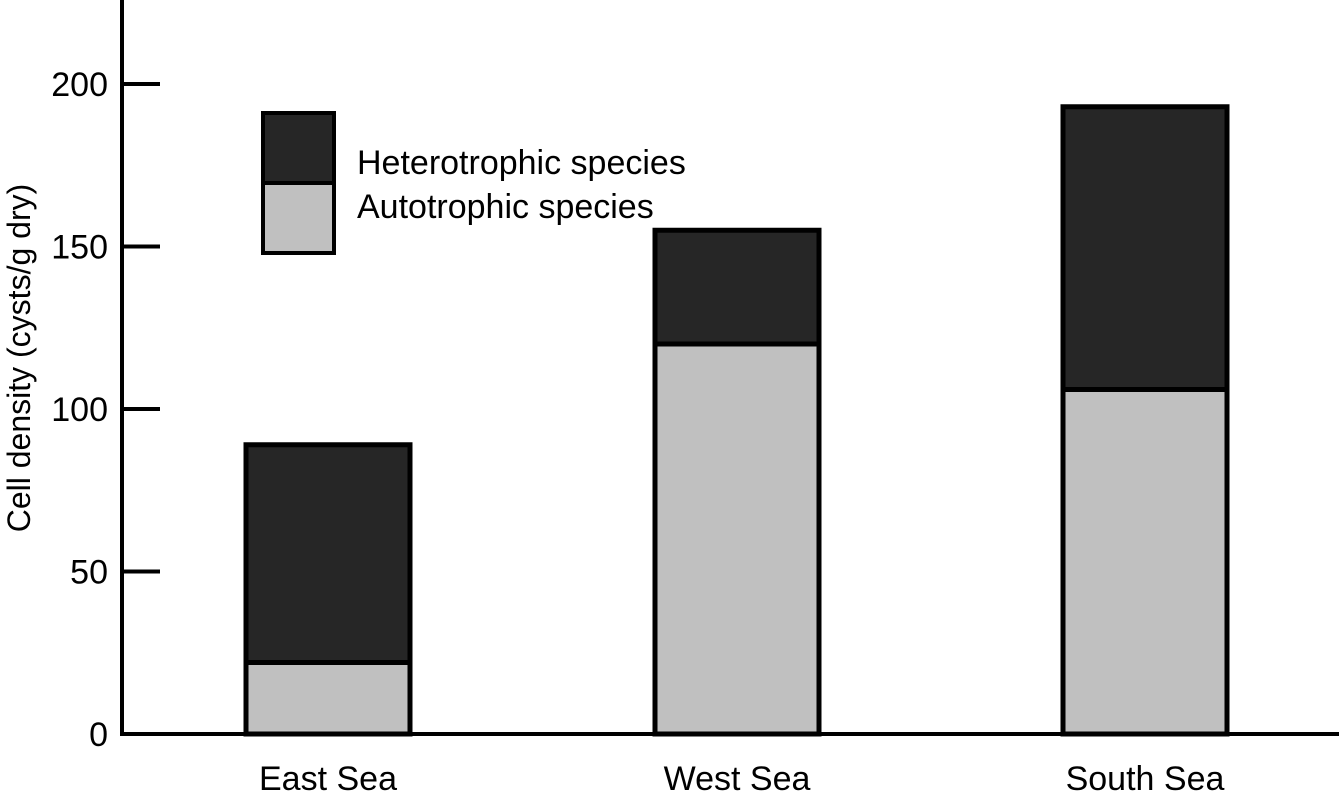 The image size is (1339, 794). What do you see at coordinates (79, 85) in the screenshot?
I see `y-tick-label: 200` at bounding box center [79, 85].